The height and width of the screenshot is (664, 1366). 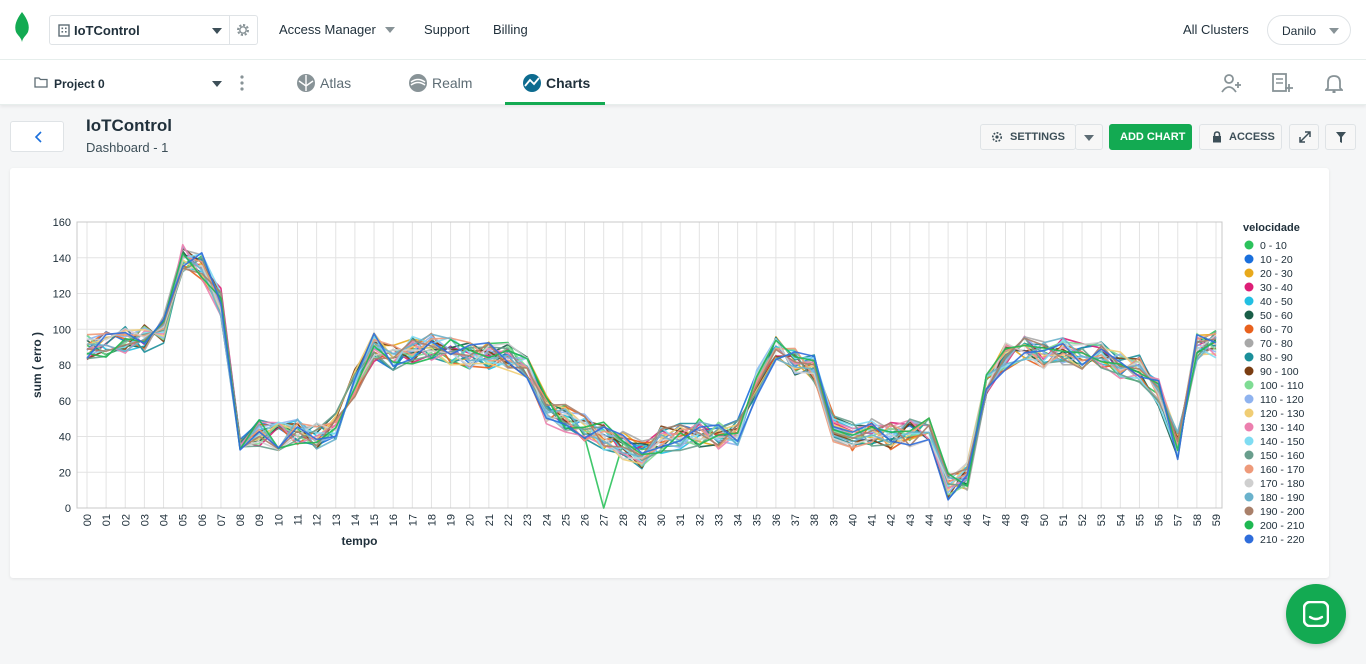 What do you see at coordinates (1282, 400) in the screenshot?
I see `legend-label: 110 - 120` at bounding box center [1282, 400].